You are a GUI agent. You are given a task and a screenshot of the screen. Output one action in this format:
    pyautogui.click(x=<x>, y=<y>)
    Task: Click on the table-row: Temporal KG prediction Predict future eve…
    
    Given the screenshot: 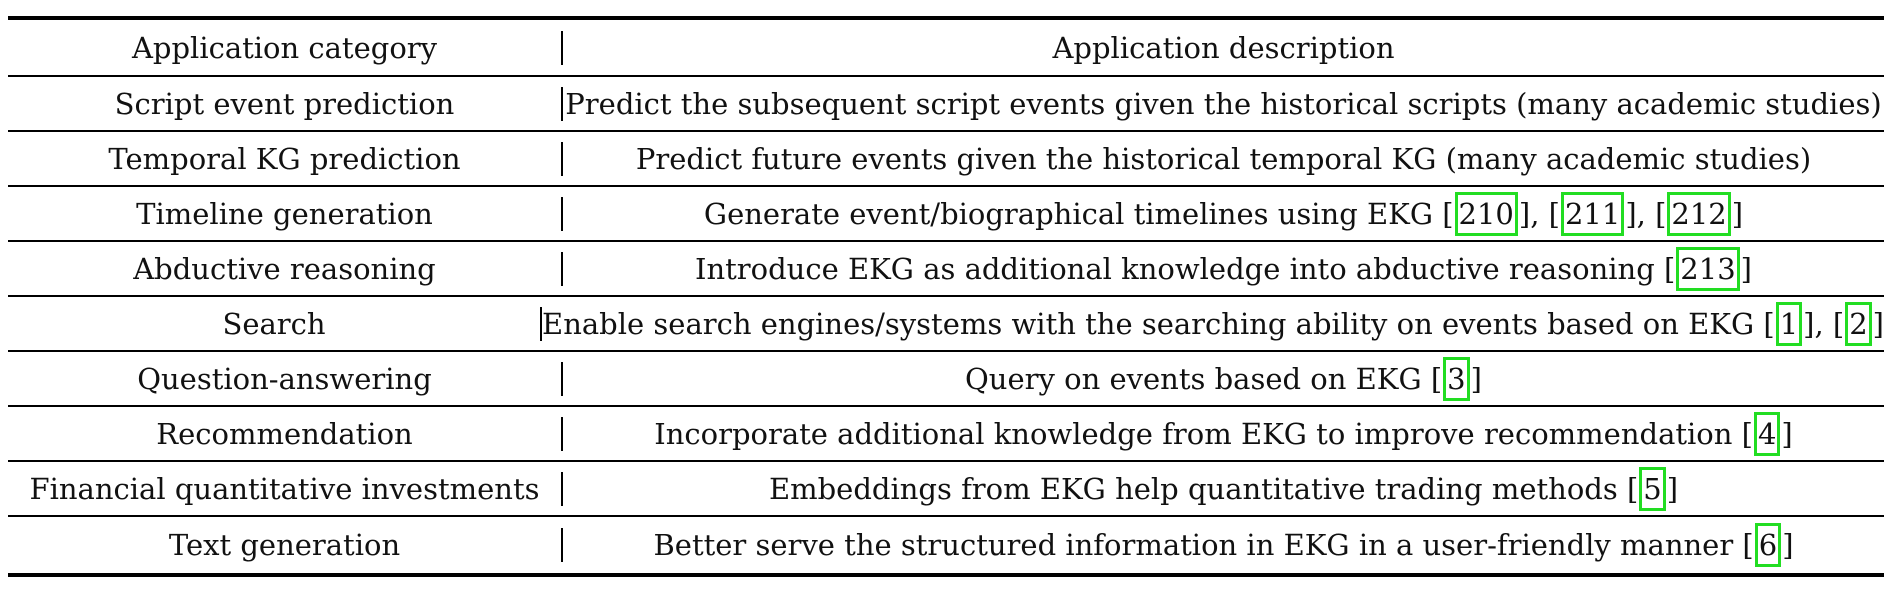 What is the action you would take?
    pyautogui.click(x=946, y=159)
    